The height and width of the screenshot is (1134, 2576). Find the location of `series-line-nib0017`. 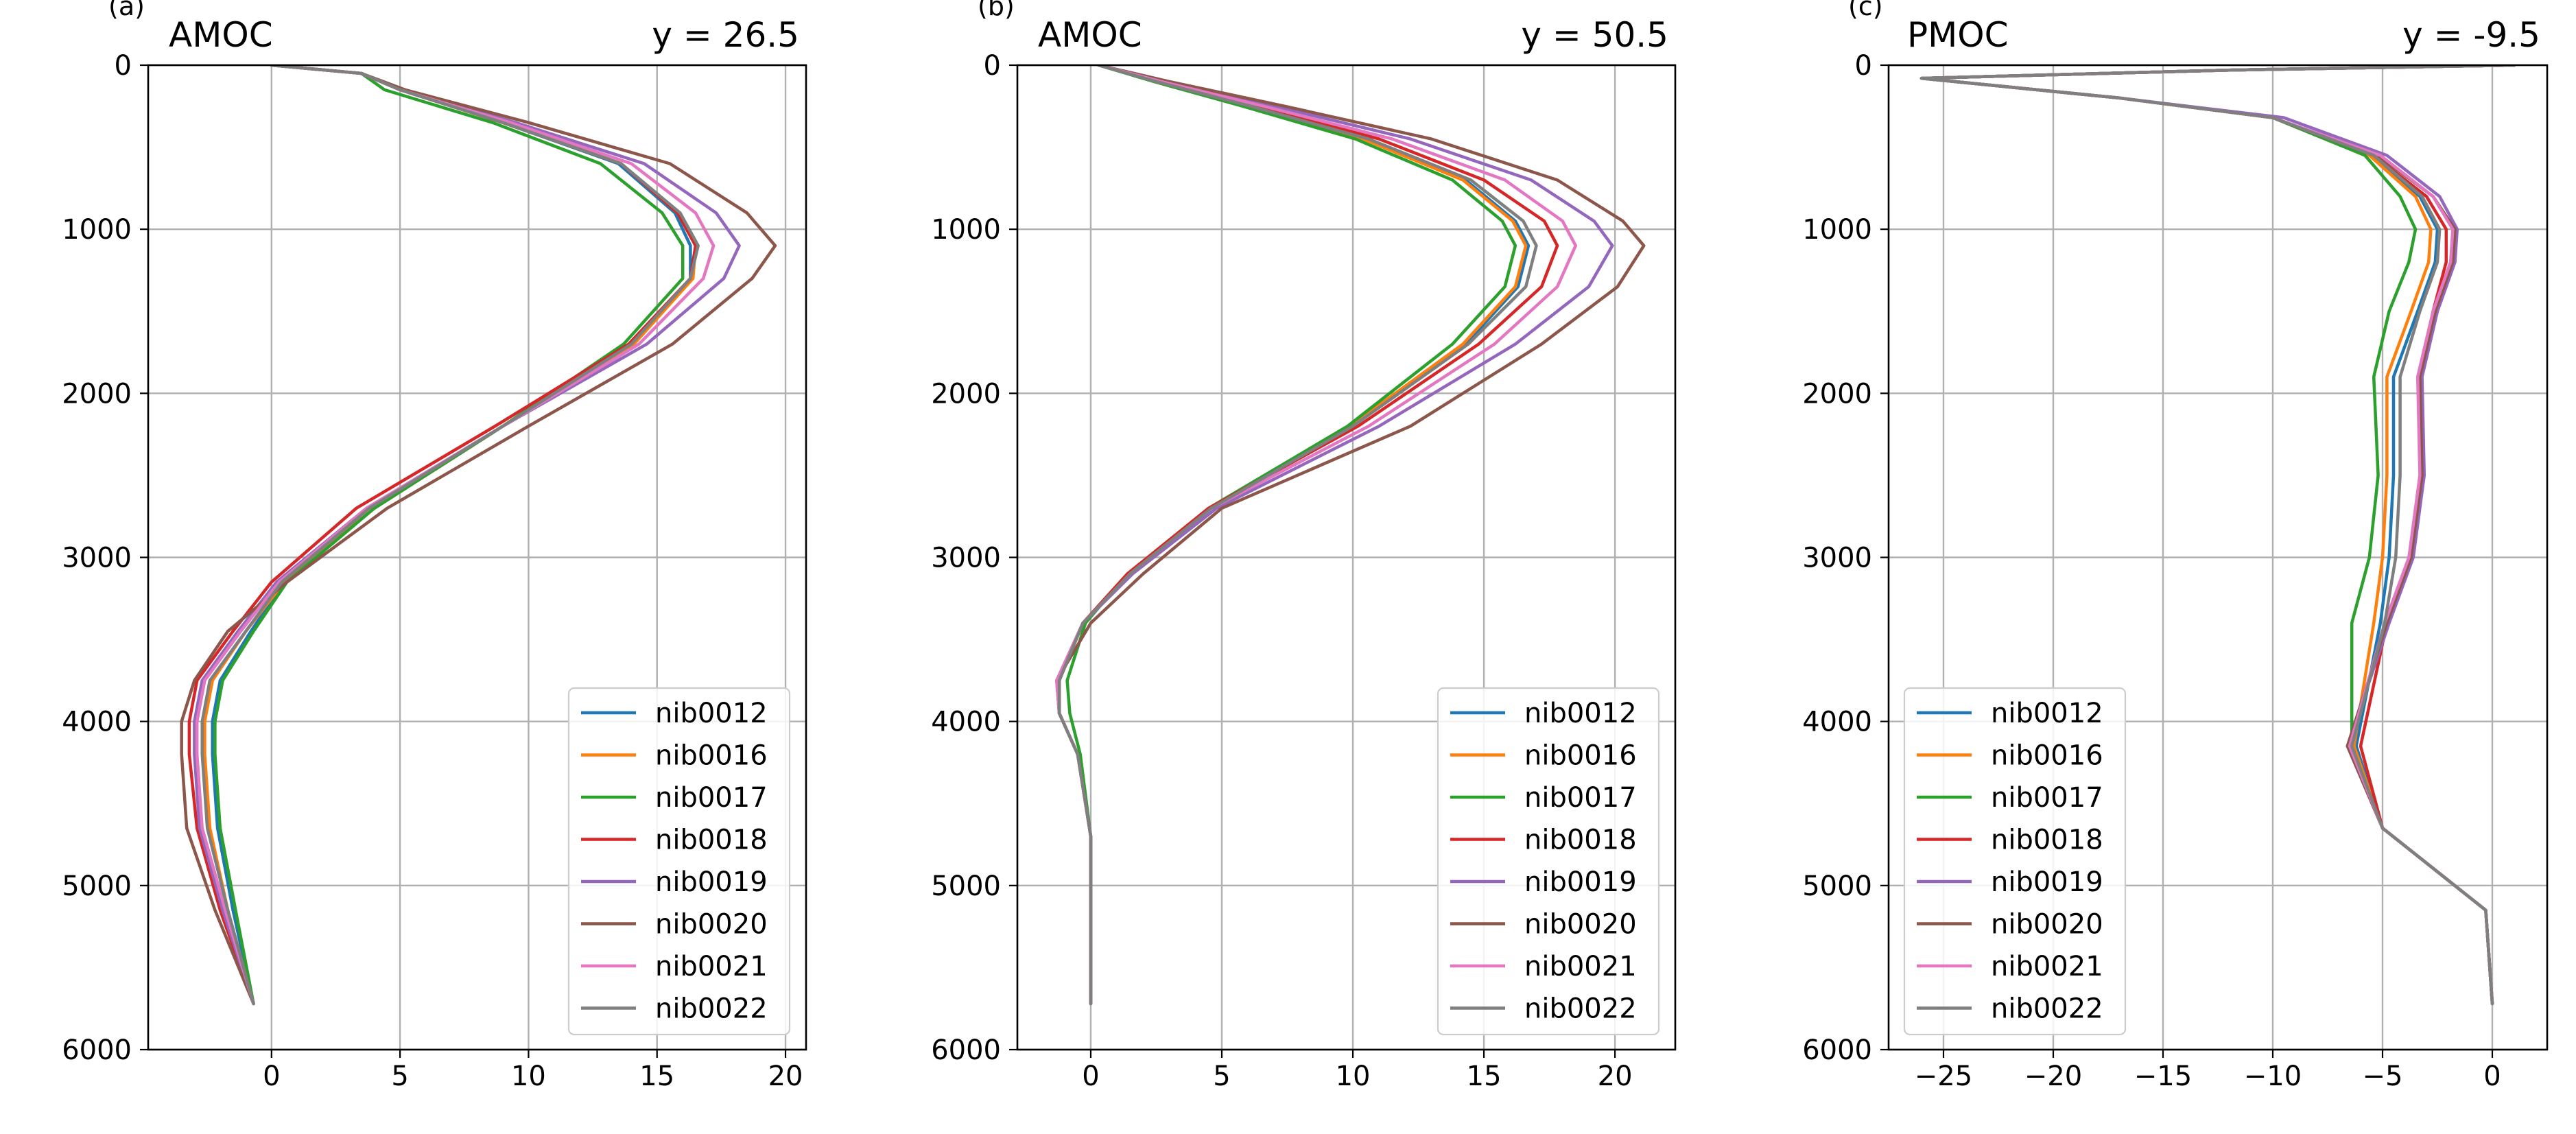

series-line-nib0017 is located at coordinates (1291, 535).